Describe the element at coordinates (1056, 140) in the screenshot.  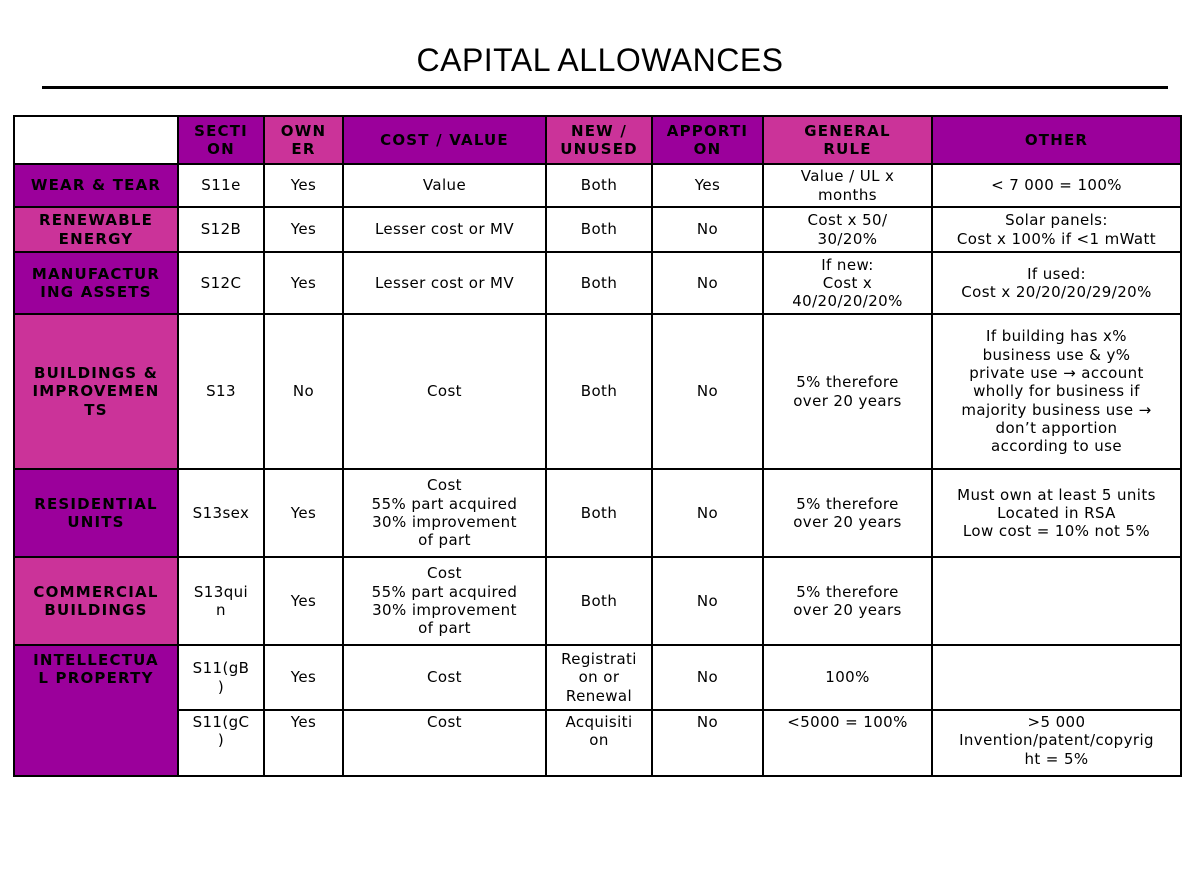
I see `col-header-other: OTHER` at that location.